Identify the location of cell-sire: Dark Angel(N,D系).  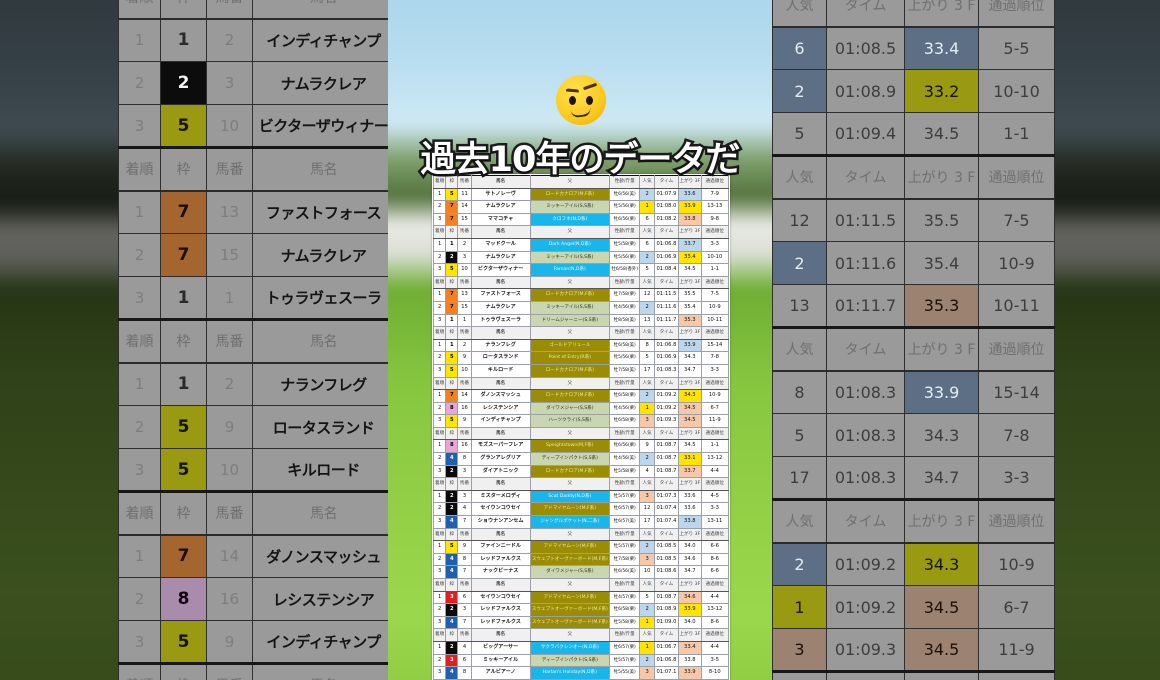
(569, 244).